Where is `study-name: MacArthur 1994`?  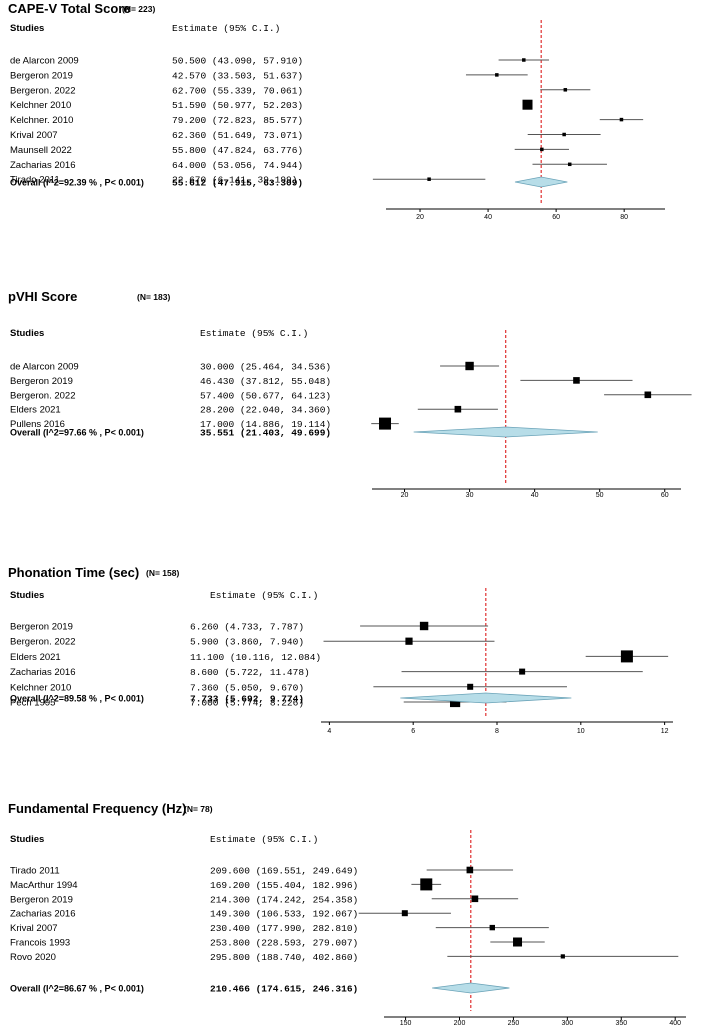 study-name: MacArthur 1994 is located at coordinates (44, 885).